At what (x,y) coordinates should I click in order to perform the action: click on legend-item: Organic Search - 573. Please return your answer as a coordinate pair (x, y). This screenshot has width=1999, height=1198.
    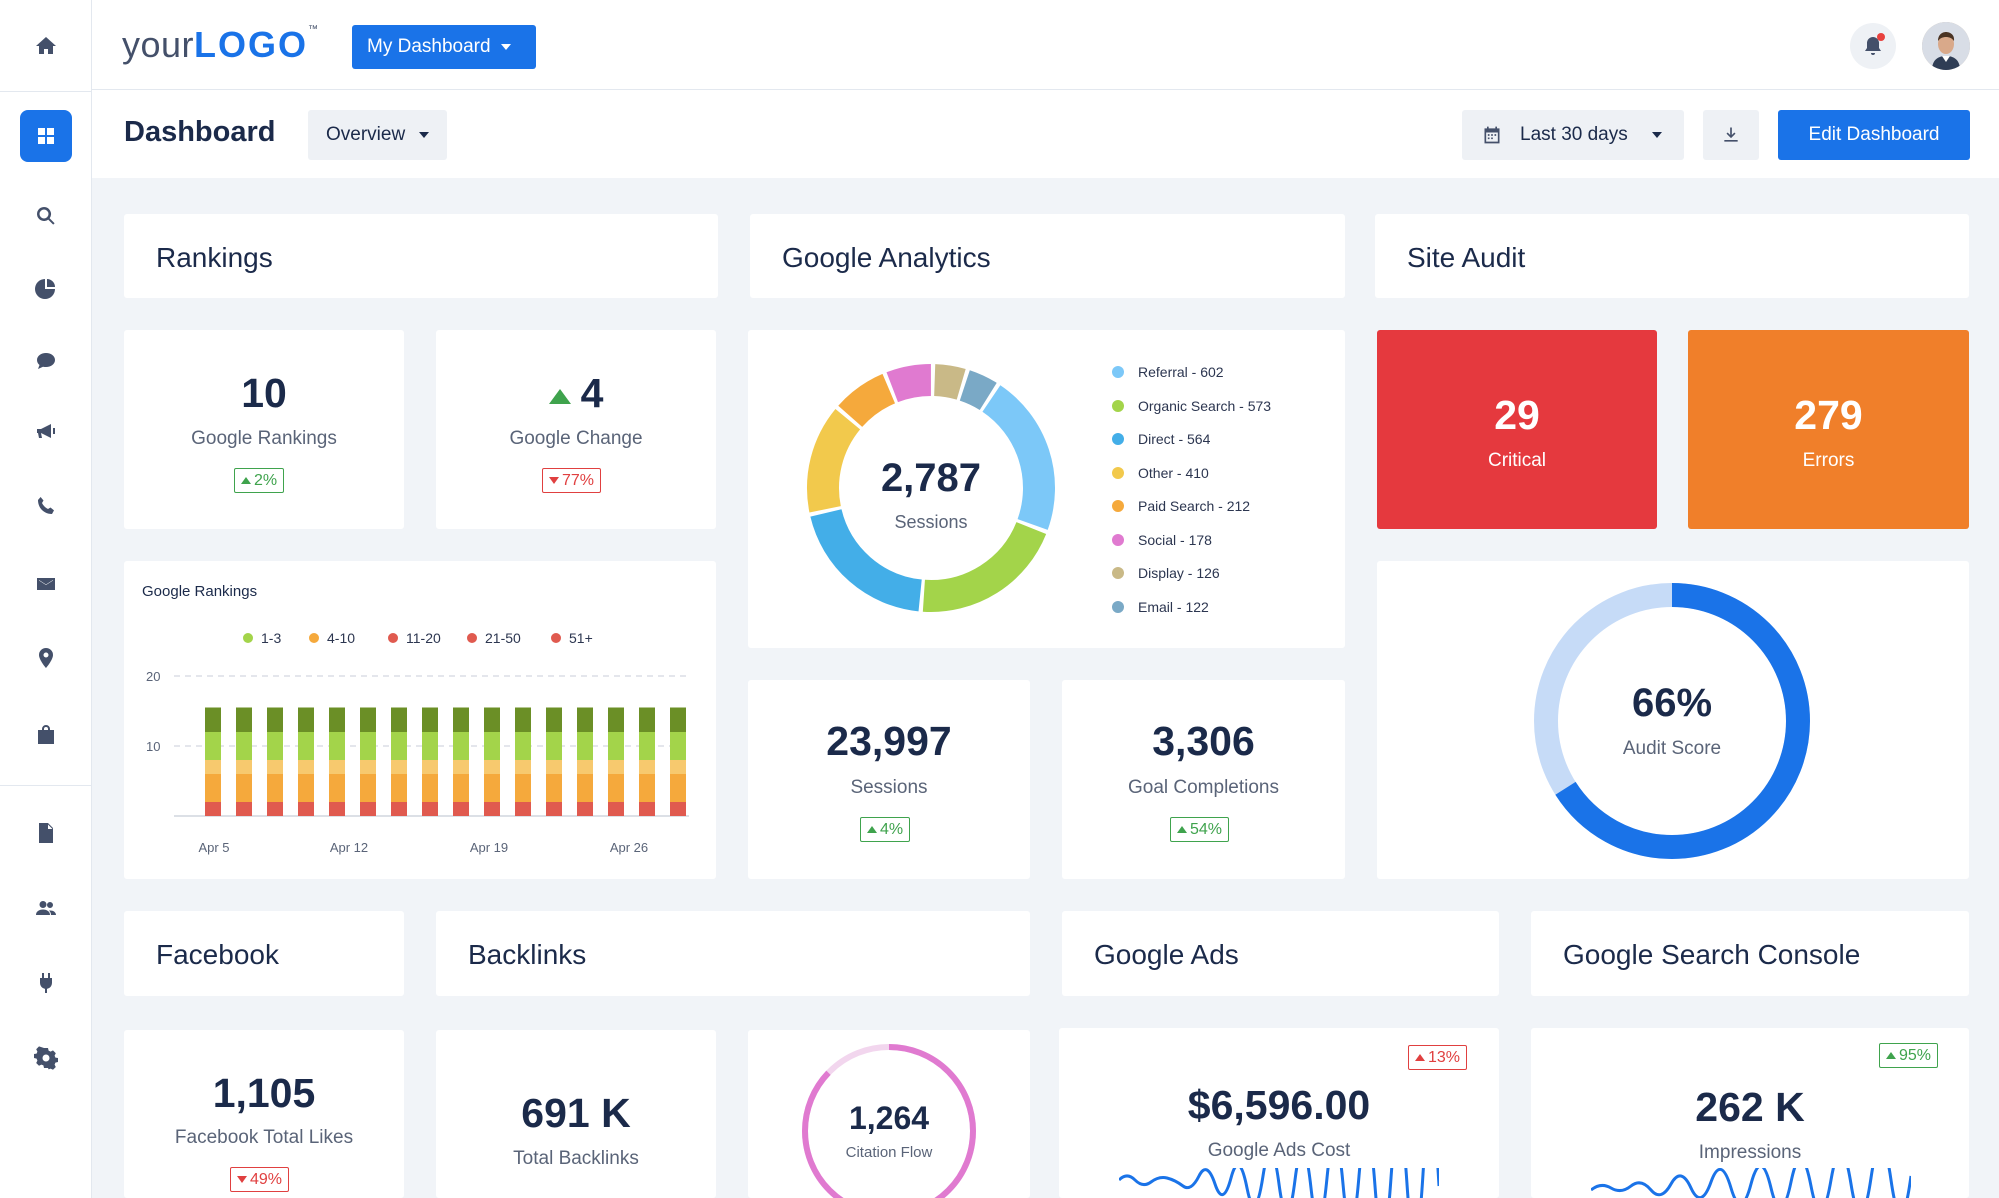
    Looking at the image, I should click on (1191, 406).